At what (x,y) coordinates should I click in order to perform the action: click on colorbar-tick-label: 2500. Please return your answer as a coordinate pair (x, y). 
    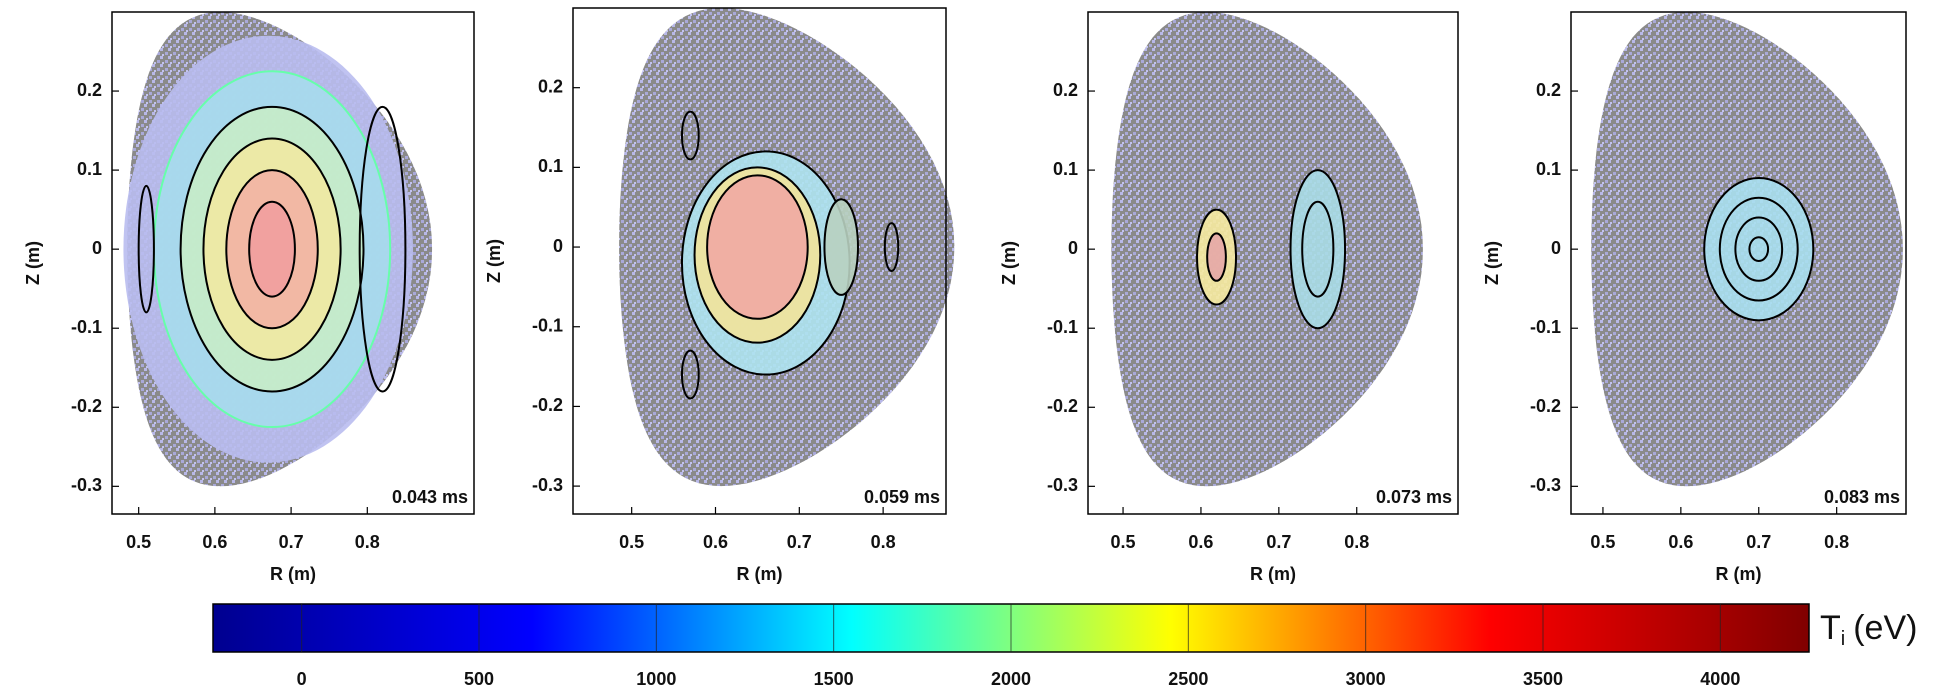
    Looking at the image, I should click on (1188, 677).